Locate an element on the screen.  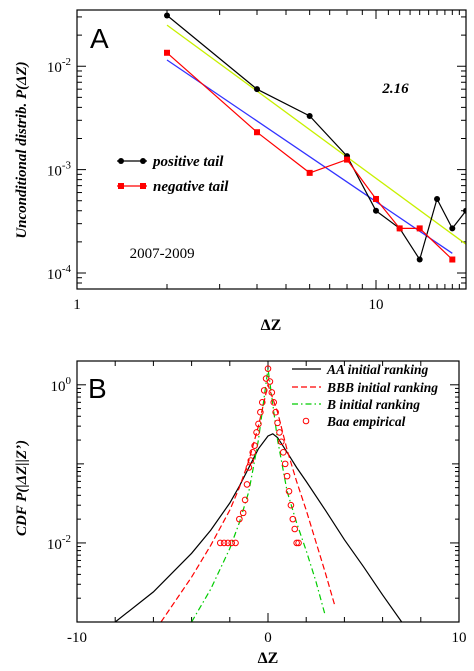
panel-b-y-axis-label: CDF P(|ΔZ||Z’) is located at coordinates (22, 488).